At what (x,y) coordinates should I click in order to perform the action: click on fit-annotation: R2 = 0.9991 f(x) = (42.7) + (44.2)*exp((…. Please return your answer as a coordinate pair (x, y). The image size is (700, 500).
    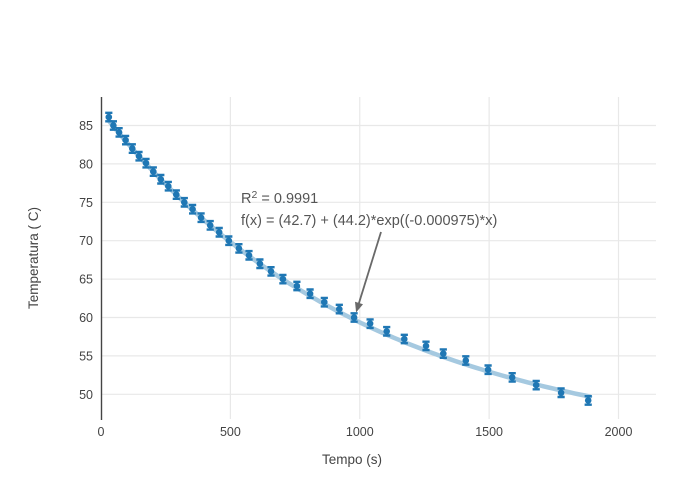
    Looking at the image, I should click on (369, 251).